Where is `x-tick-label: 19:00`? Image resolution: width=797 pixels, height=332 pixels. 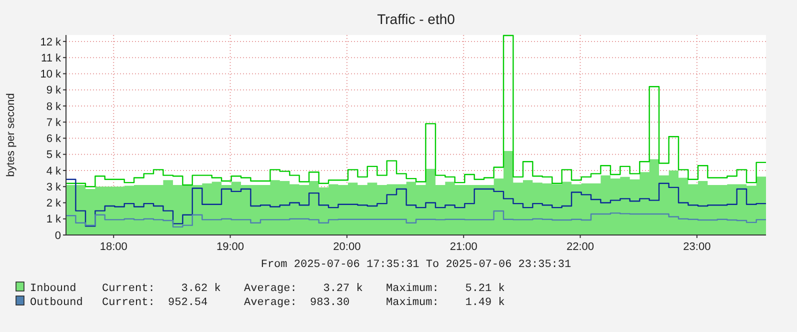 x-tick-label: 19:00 is located at coordinates (230, 247).